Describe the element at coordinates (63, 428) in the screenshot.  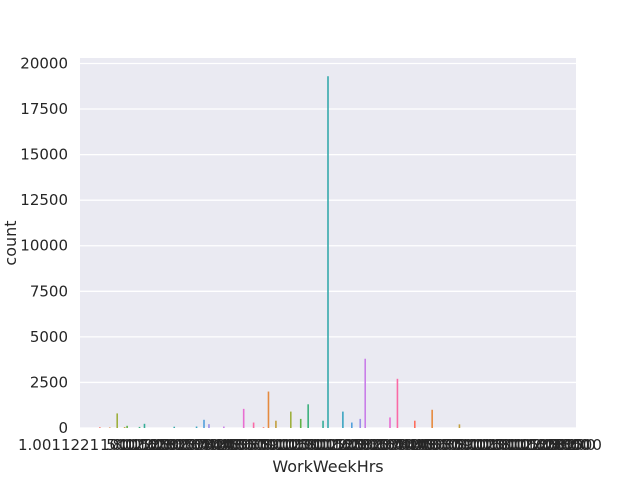
I see `y-tick-label: 0` at that location.